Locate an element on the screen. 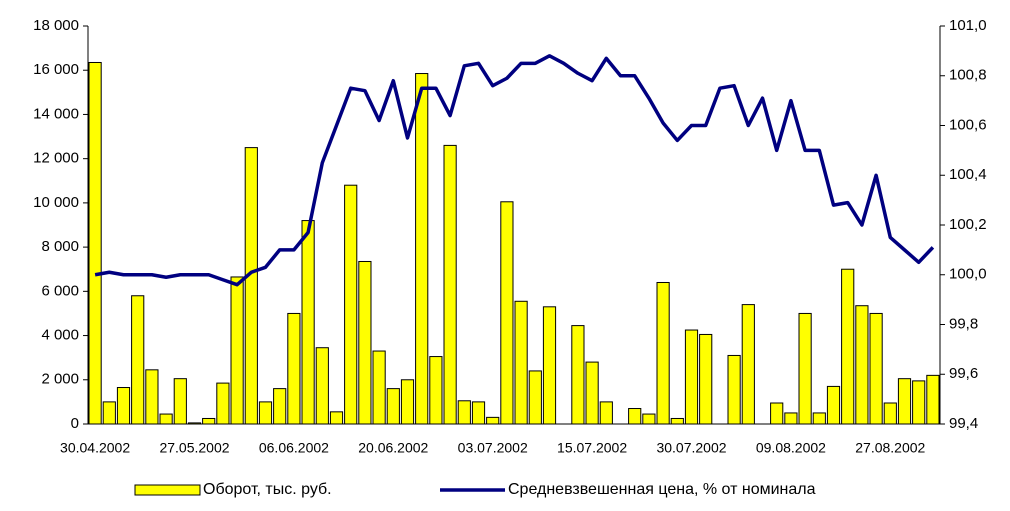  y-tick-label: 14 000 is located at coordinates (56, 113).